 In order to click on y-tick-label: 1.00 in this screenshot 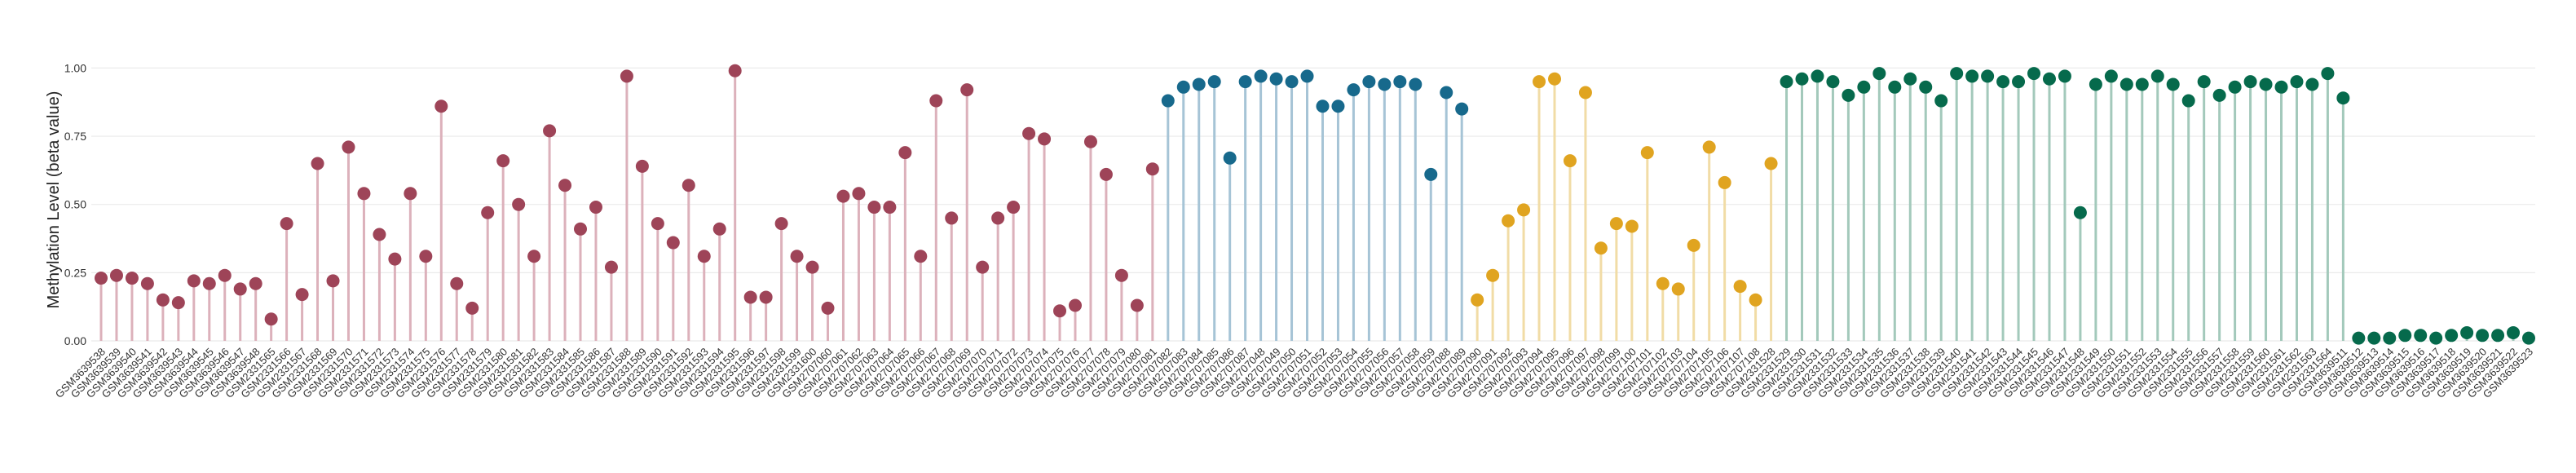, I will do `click(75, 67)`.